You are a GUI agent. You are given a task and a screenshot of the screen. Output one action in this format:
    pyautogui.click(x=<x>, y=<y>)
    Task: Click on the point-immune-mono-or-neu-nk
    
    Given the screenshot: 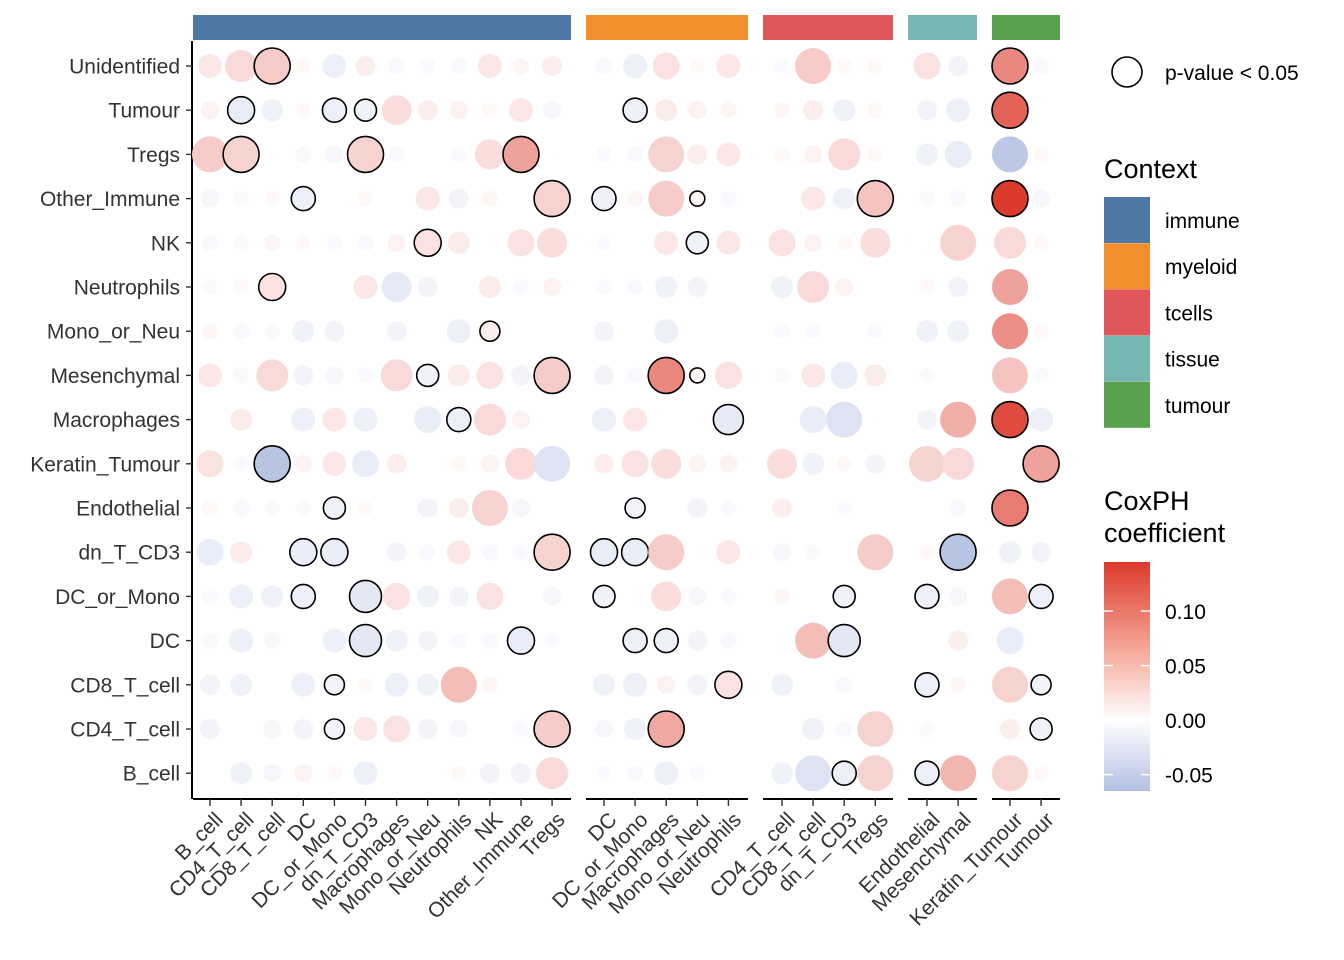 What is the action you would take?
    pyautogui.click(x=490, y=331)
    